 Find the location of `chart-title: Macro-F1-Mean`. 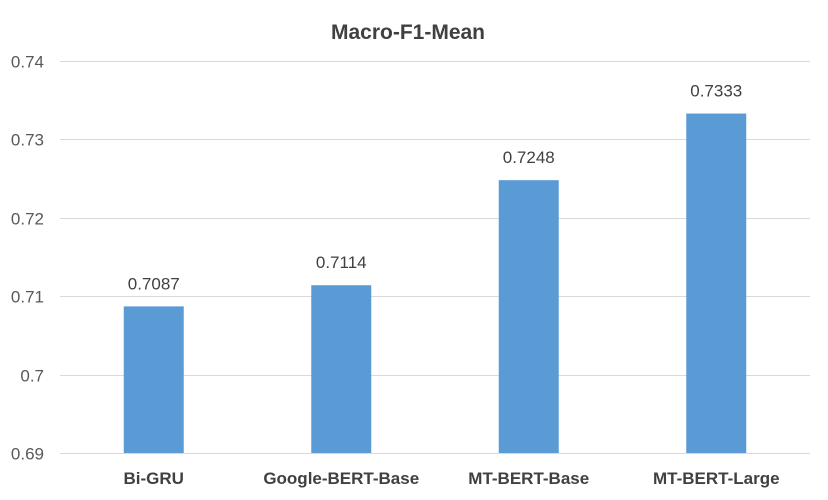

chart-title: Macro-F1-Mean is located at coordinates (408, 32).